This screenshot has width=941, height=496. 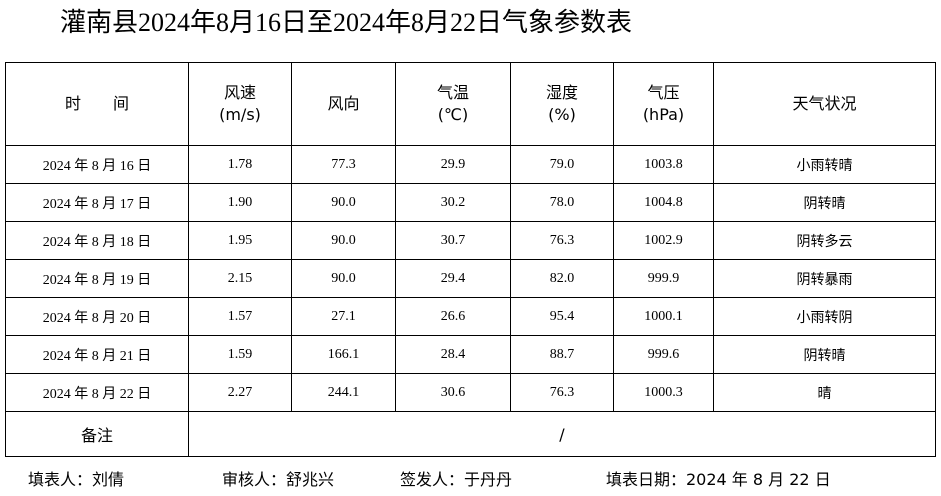 What do you see at coordinates (97, 354) in the screenshot?
I see `cell: 2024 年 8 月 21 日` at bounding box center [97, 354].